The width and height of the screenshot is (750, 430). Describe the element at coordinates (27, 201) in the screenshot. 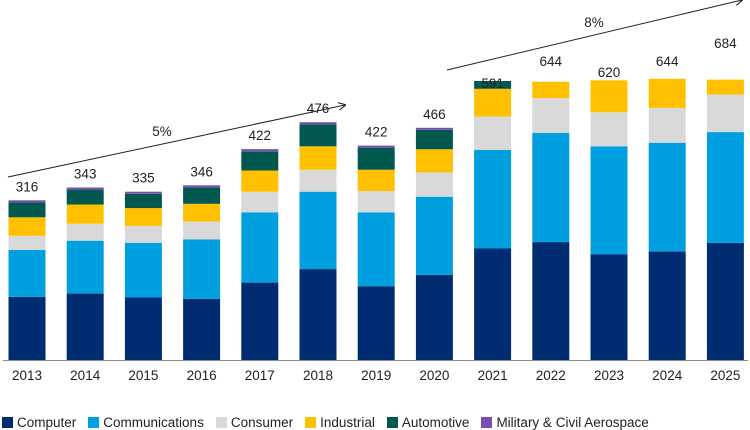

I see `bar-segment-military-civil-aerospace-2013` at that location.